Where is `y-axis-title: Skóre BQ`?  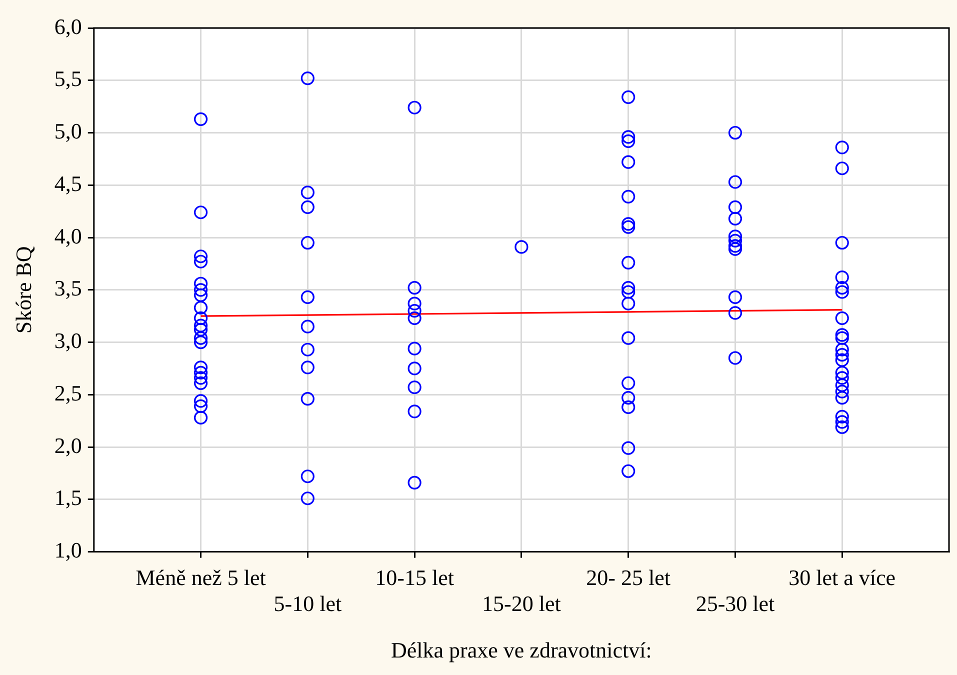 y-axis-title: Skóre BQ is located at coordinates (23, 290).